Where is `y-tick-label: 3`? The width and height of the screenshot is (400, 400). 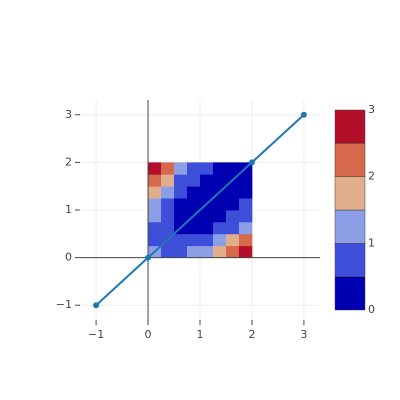
y-tick-label: 3 is located at coordinates (68, 114).